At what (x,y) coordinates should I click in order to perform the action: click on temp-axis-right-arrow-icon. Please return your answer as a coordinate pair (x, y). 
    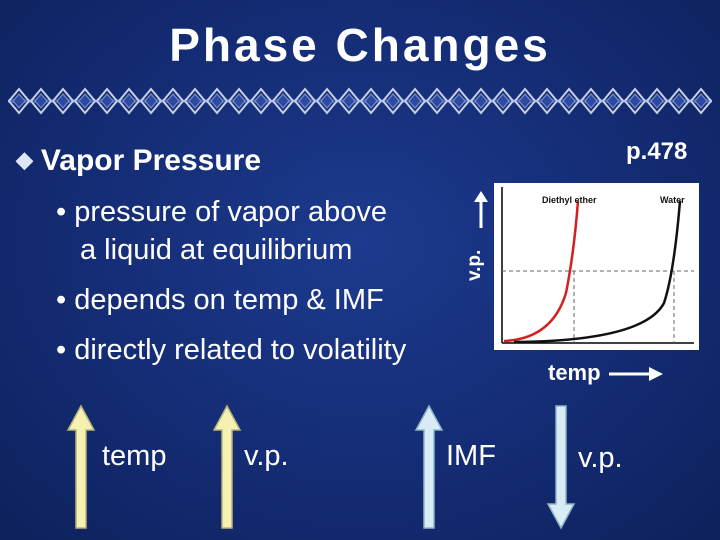
    Looking at the image, I should click on (635, 374).